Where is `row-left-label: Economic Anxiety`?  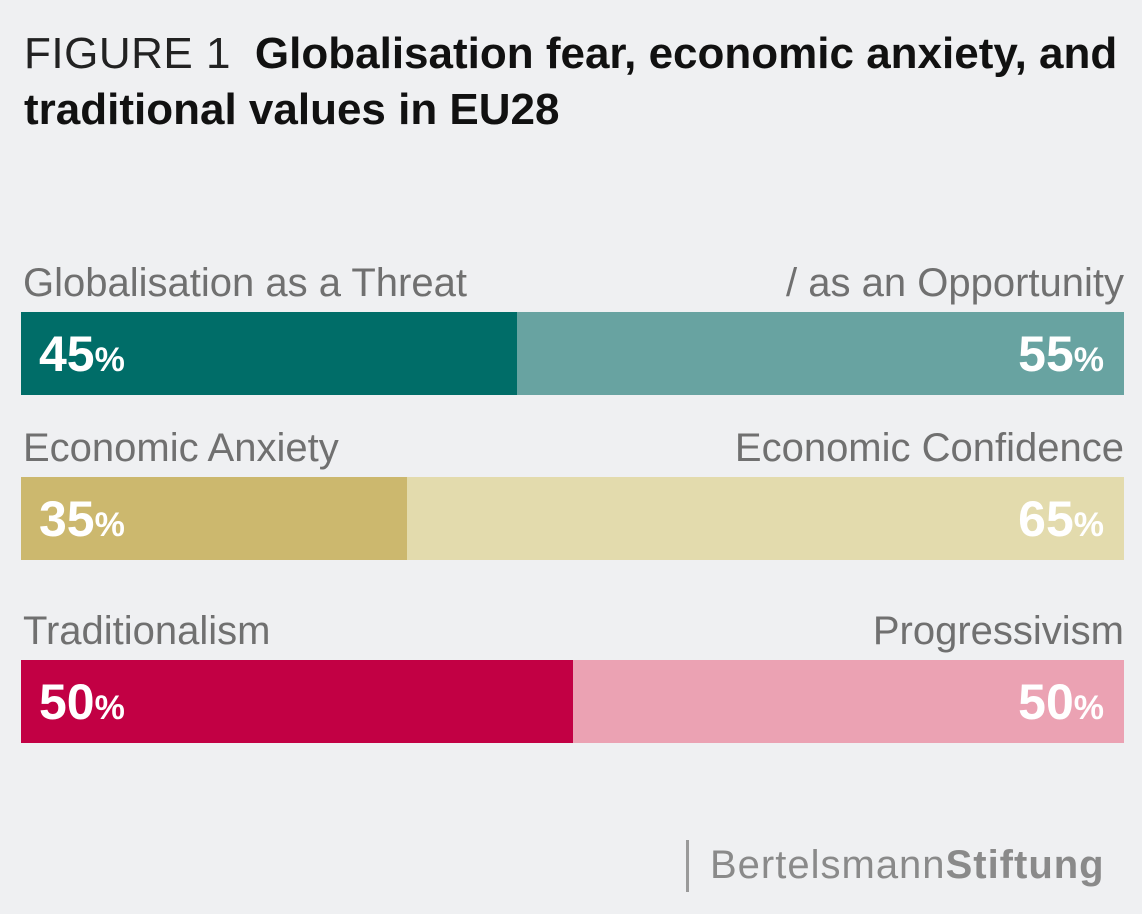 row-left-label: Economic Anxiety is located at coordinates (181, 448).